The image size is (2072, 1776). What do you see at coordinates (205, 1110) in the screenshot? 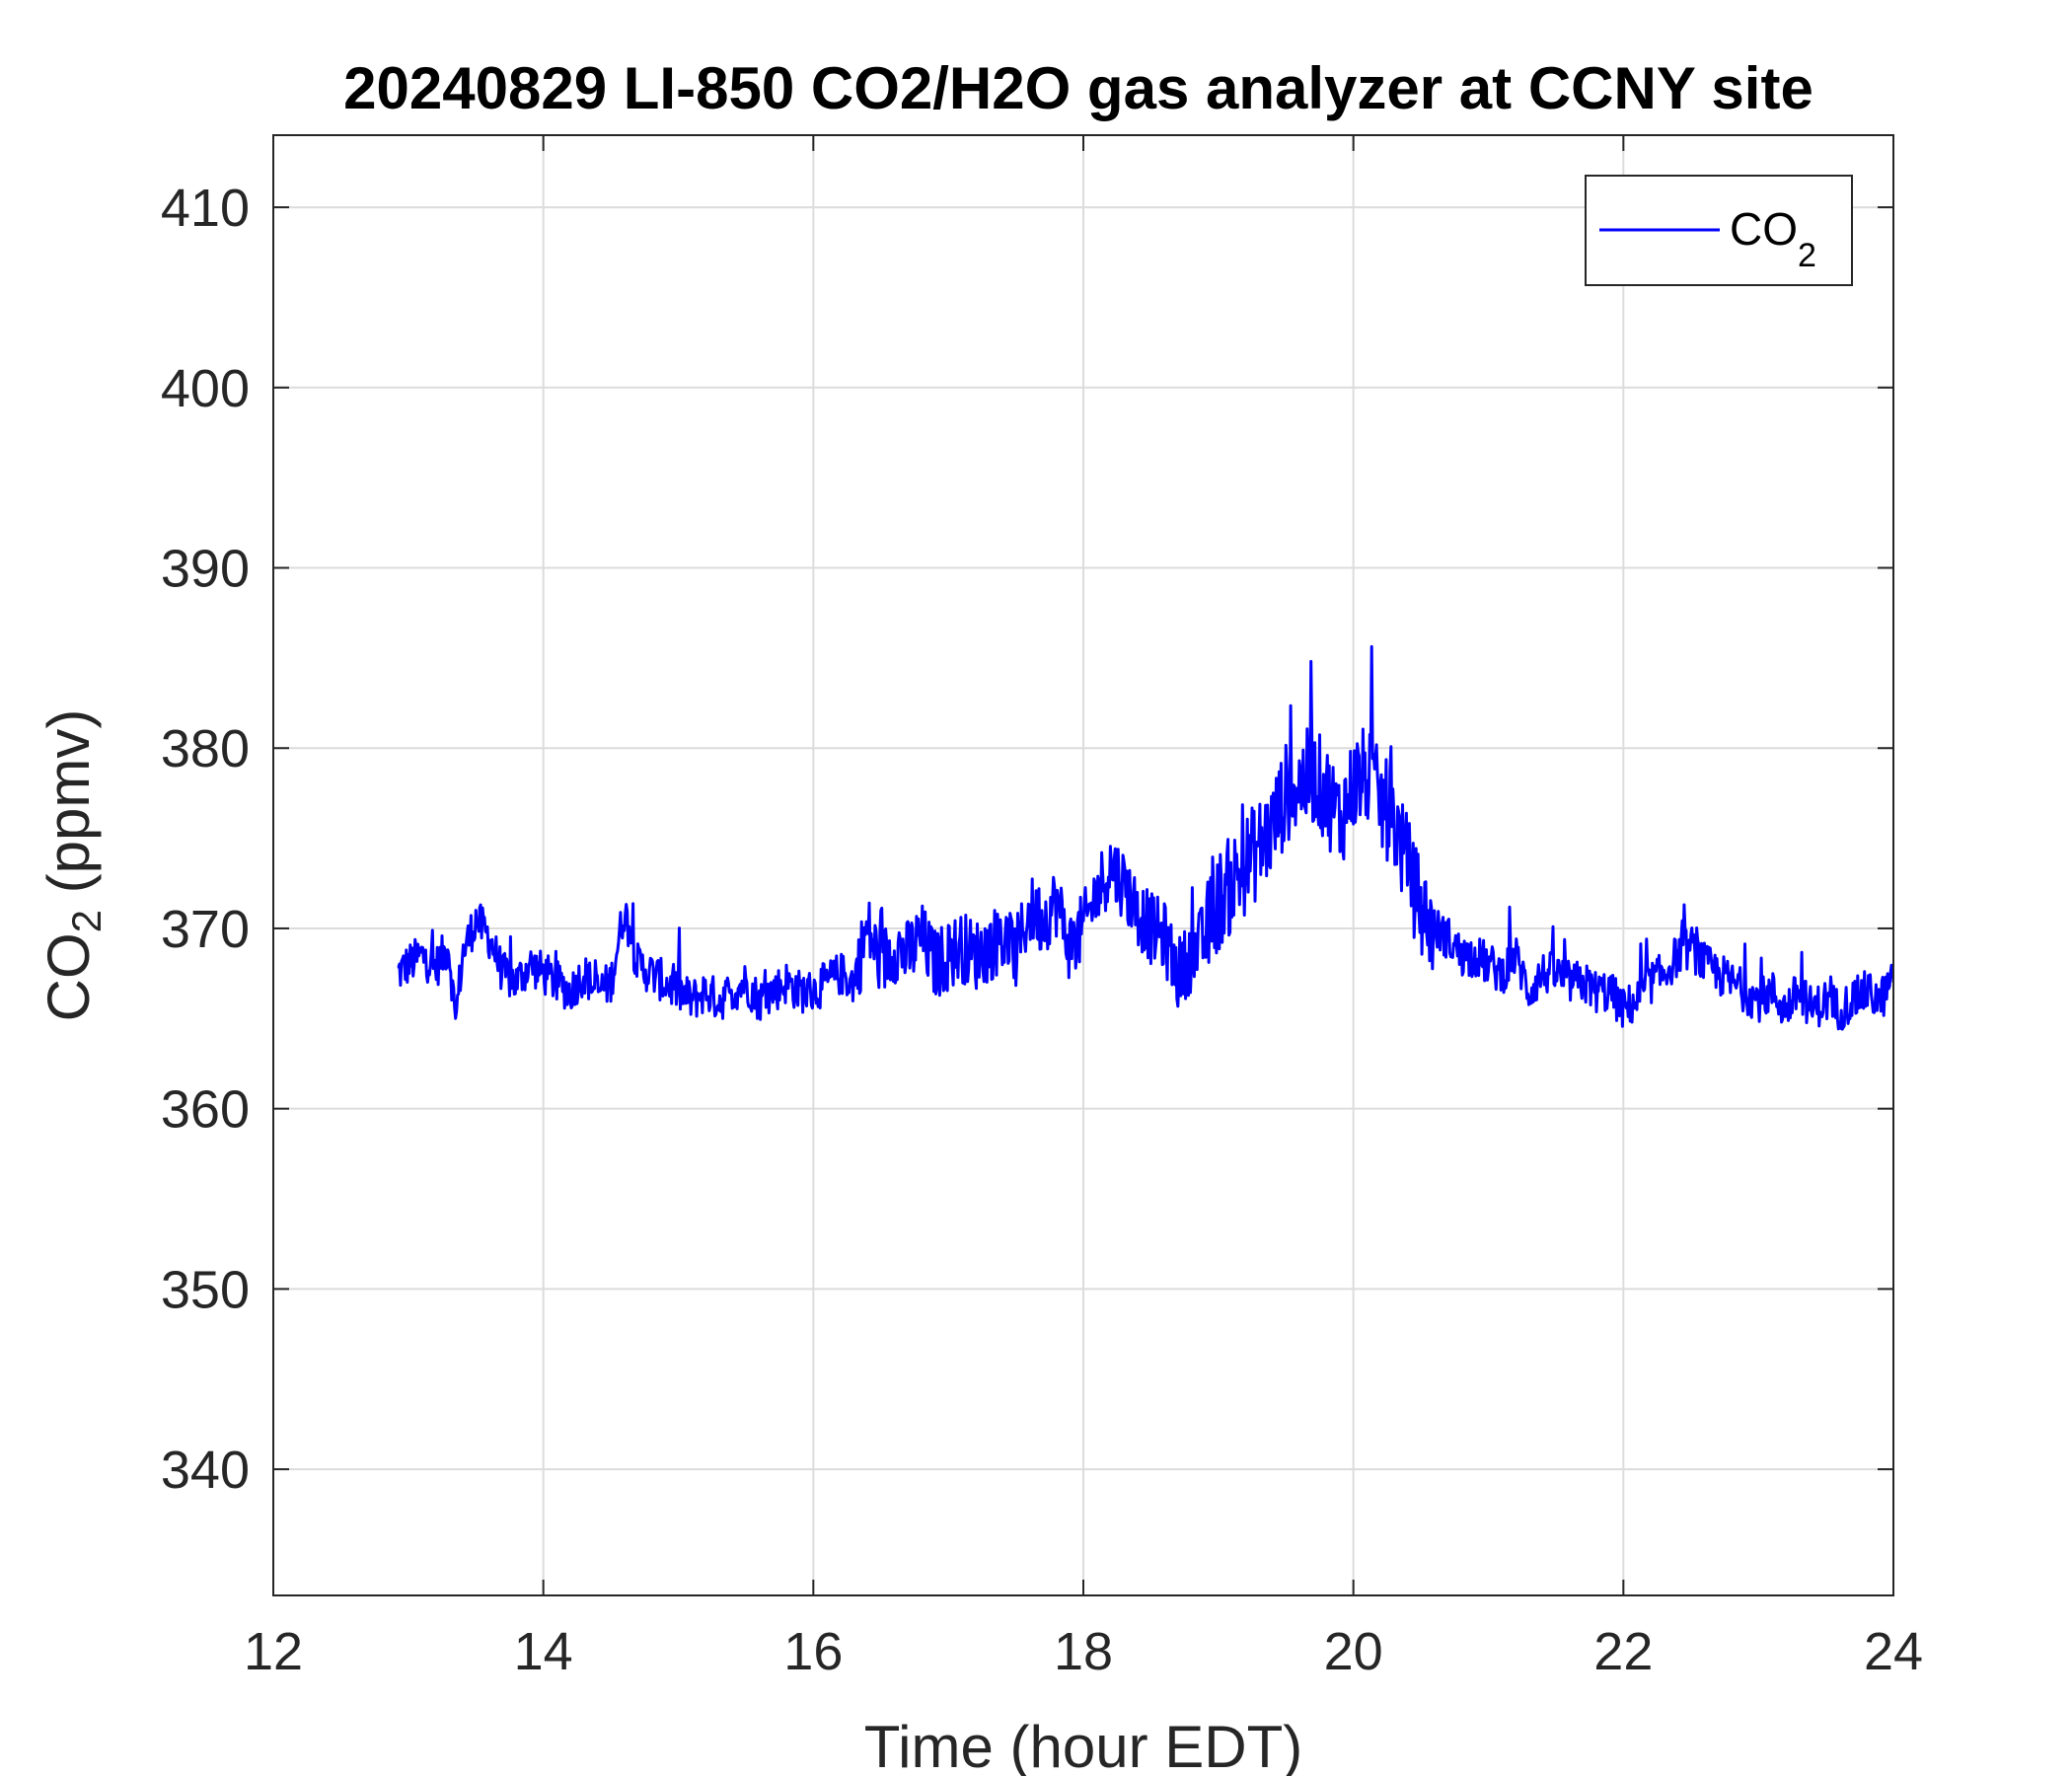
I see `y-tick-label-360: 360` at bounding box center [205, 1110].